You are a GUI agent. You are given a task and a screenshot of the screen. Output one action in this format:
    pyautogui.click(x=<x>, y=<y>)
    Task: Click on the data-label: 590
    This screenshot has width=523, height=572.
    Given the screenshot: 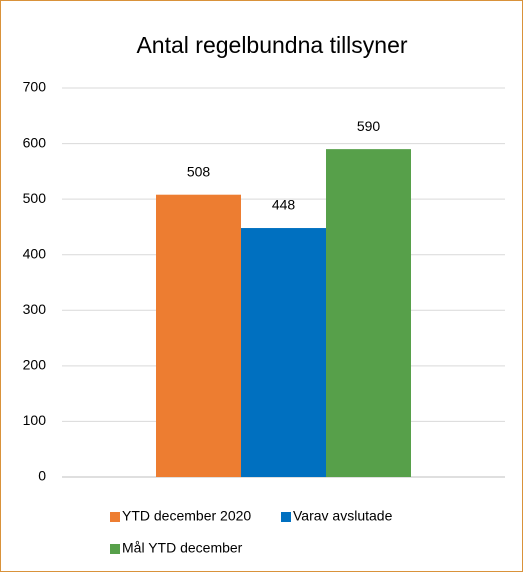 What is the action you would take?
    pyautogui.click(x=369, y=126)
    